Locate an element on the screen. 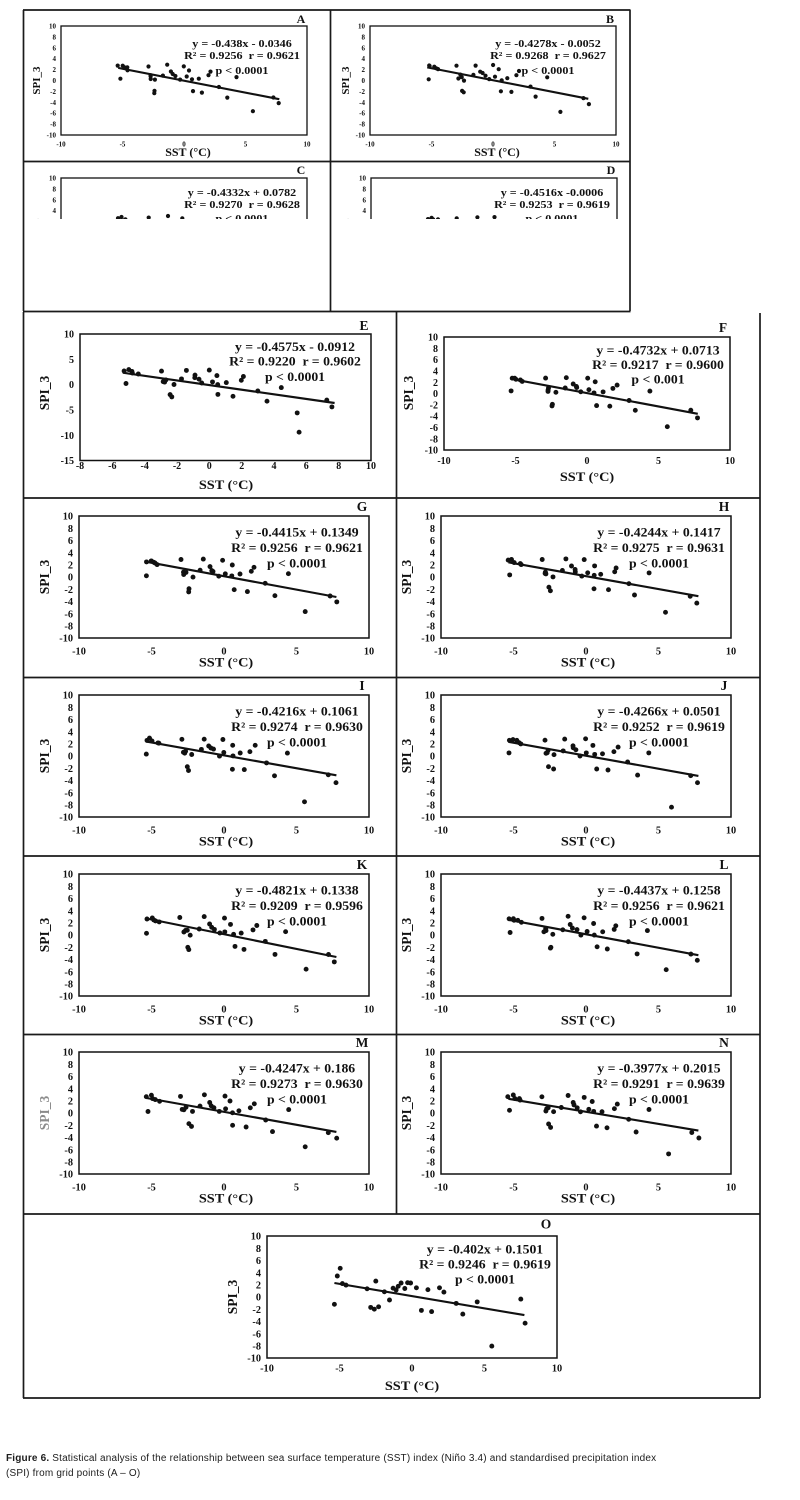 The height and width of the screenshot is (1500, 800). svg-text: y = -0.4244x + 0.1417 is located at coordinates (659, 532).